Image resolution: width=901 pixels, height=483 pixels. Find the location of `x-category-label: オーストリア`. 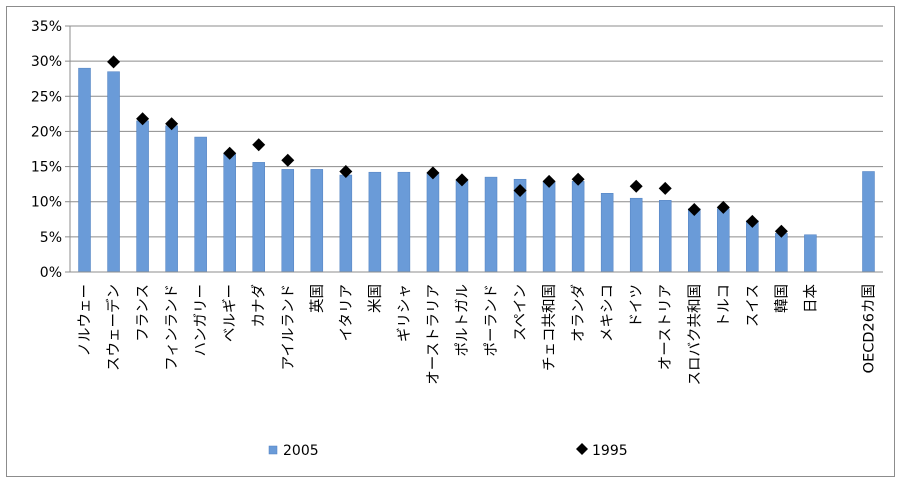

x-category-label: オーストリア is located at coordinates (666, 327).